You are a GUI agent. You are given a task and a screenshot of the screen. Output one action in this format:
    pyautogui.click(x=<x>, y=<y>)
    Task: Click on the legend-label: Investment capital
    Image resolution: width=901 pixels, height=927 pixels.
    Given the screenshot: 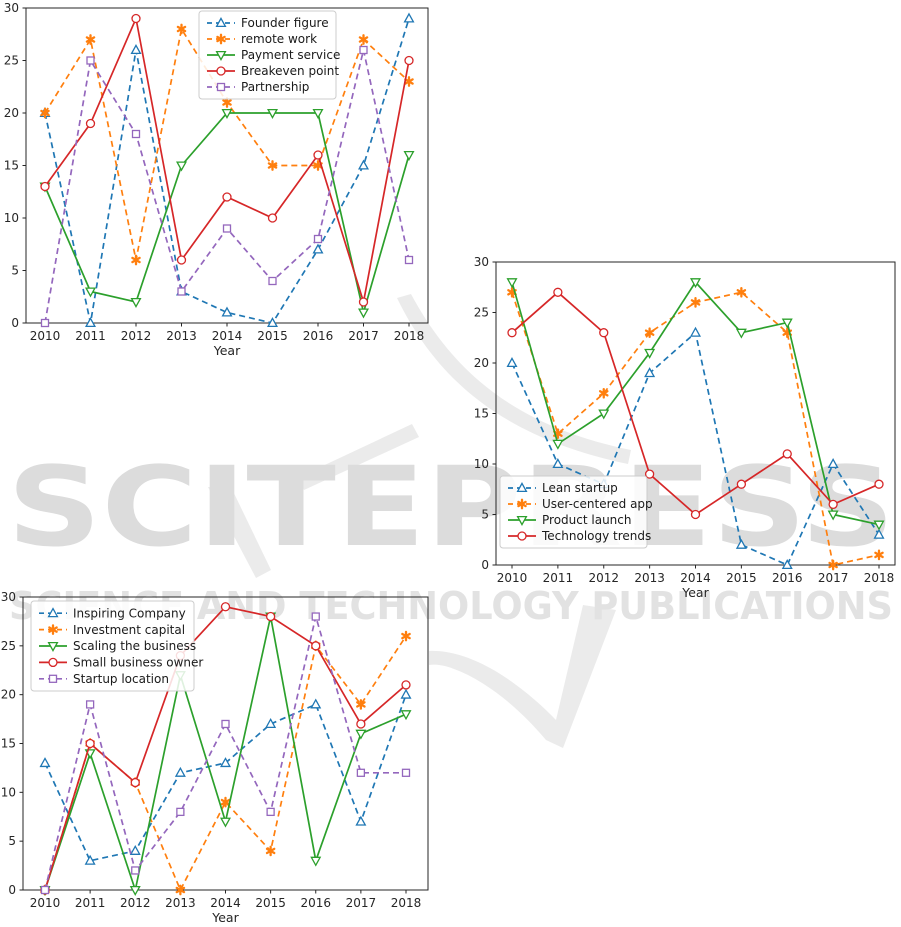 What is the action you would take?
    pyautogui.click(x=129, y=630)
    